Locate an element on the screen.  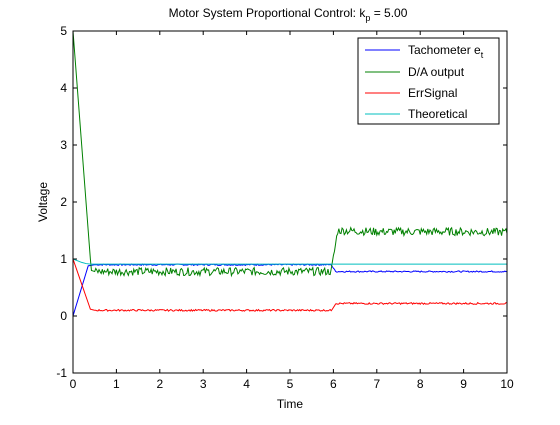
y-tick-label: 5 is located at coordinates (63, 31).